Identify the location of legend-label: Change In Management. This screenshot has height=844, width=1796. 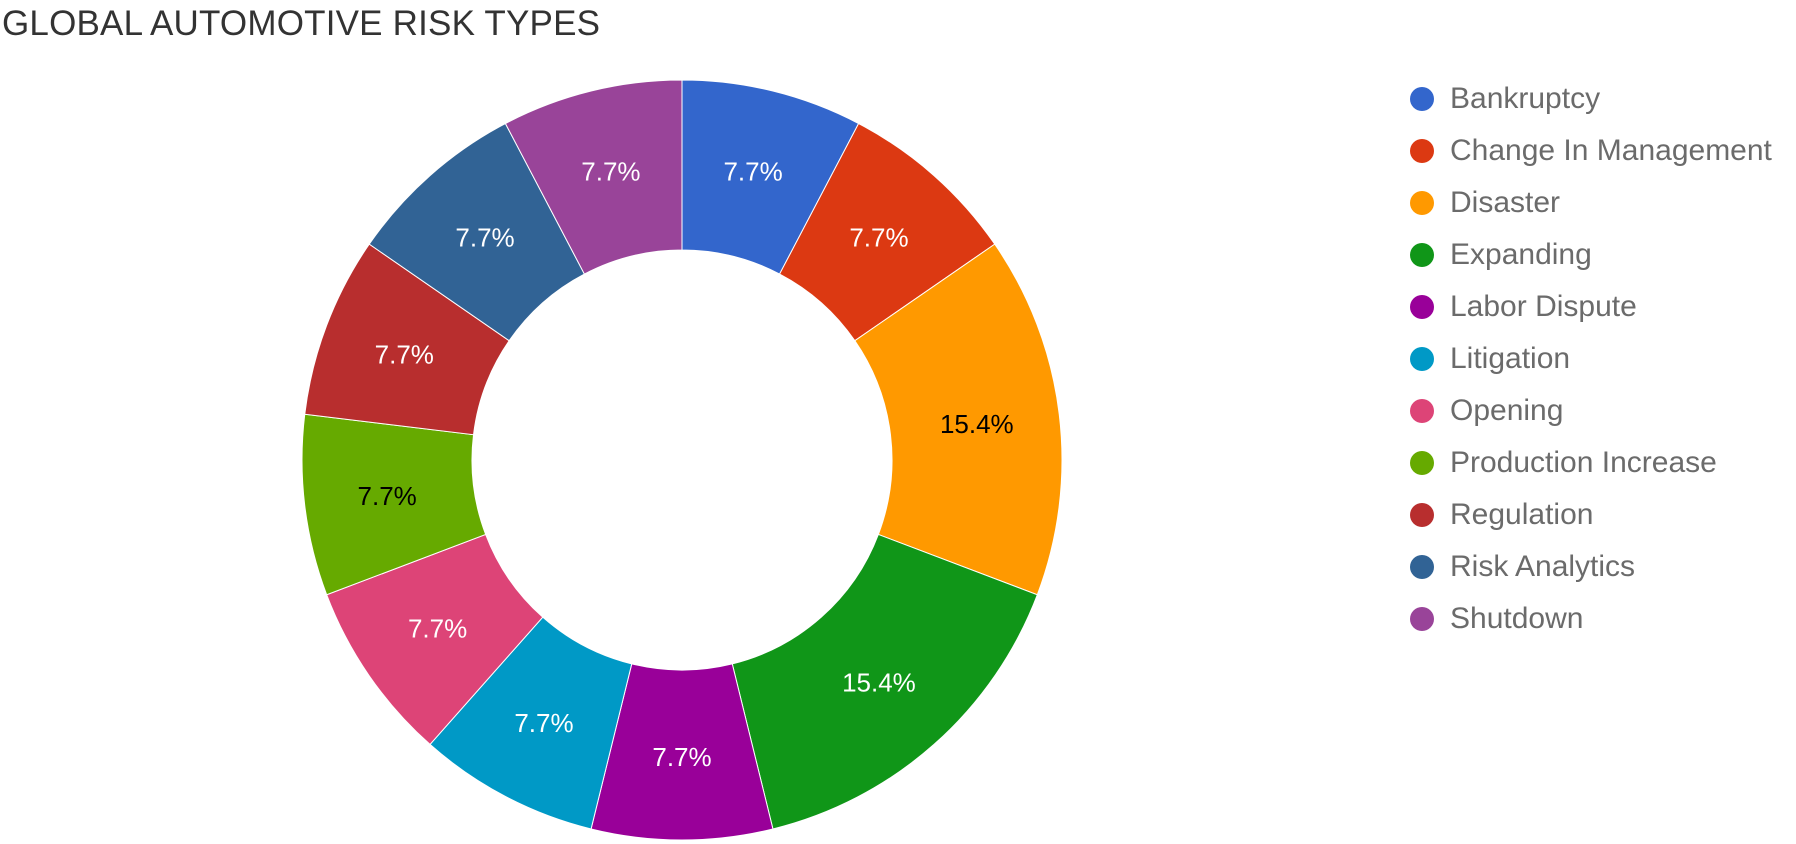
(1611, 150).